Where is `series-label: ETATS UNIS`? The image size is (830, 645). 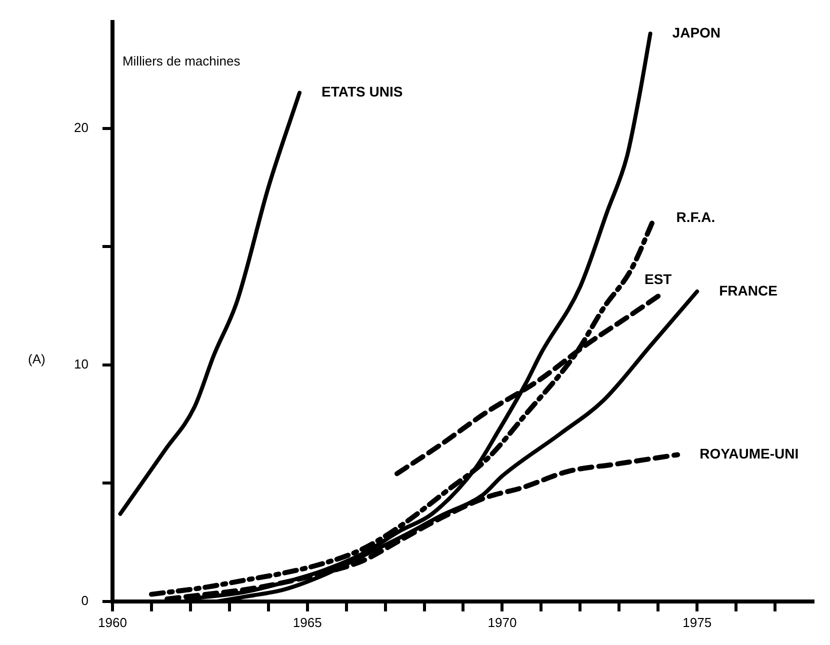 series-label: ETATS UNIS is located at coordinates (362, 92).